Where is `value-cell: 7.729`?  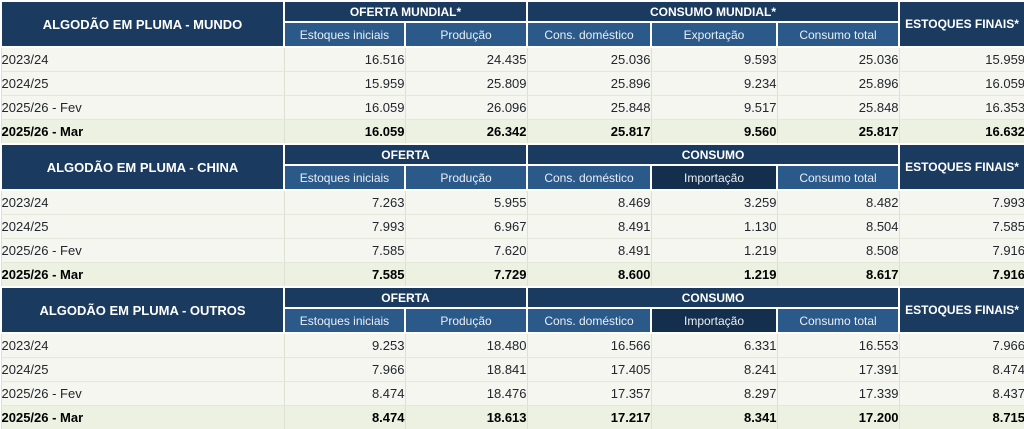
value-cell: 7.729 is located at coordinates (466, 275).